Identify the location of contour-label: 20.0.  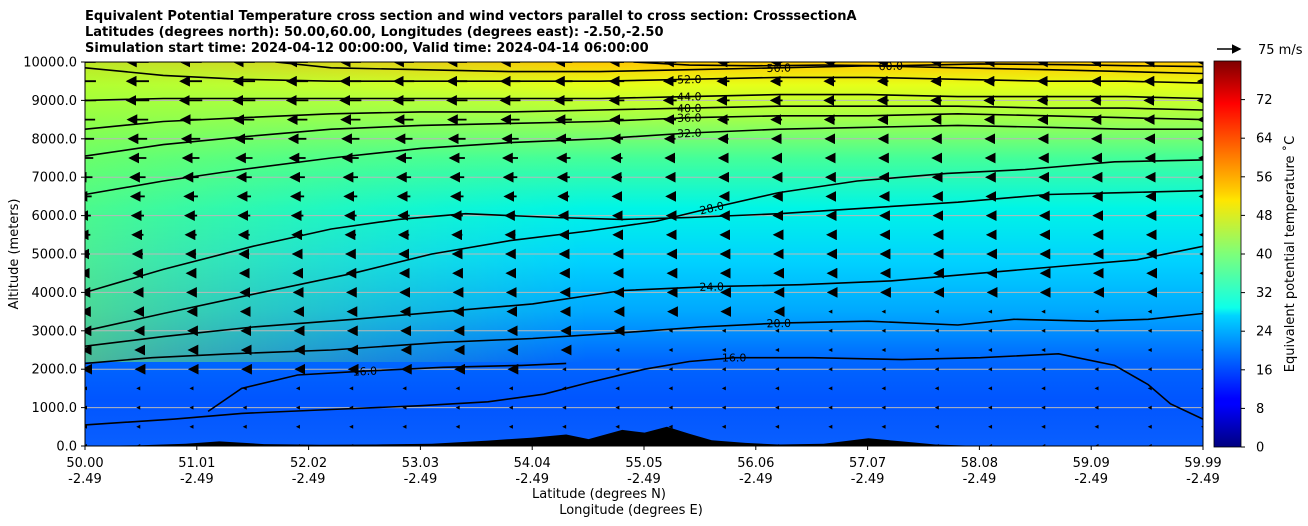
(778, 324).